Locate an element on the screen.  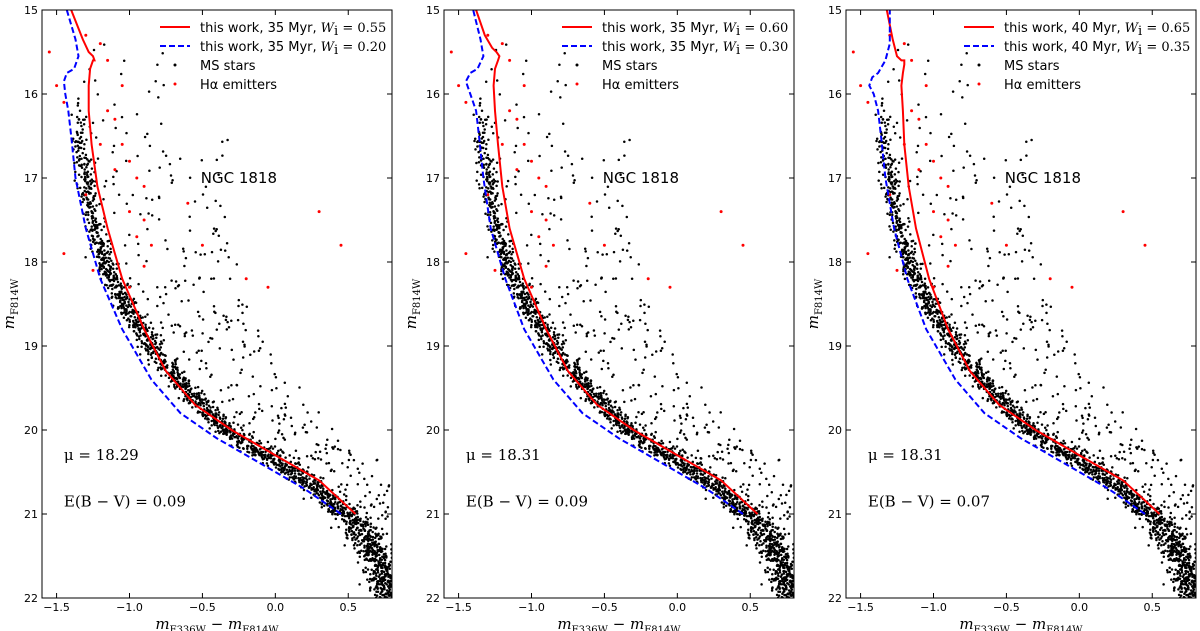
legend-entry-label: Hα emitters is located at coordinates (238, 85).